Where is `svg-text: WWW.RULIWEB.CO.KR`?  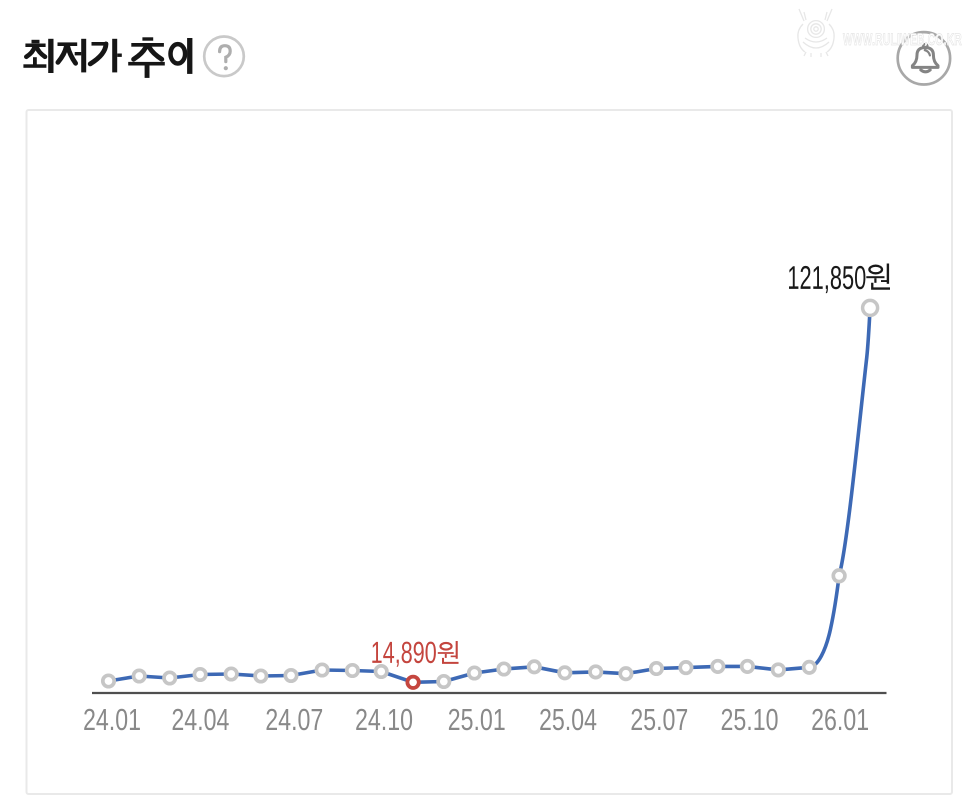 svg-text: WWW.RULIWEB.CO.KR is located at coordinates (902, 40).